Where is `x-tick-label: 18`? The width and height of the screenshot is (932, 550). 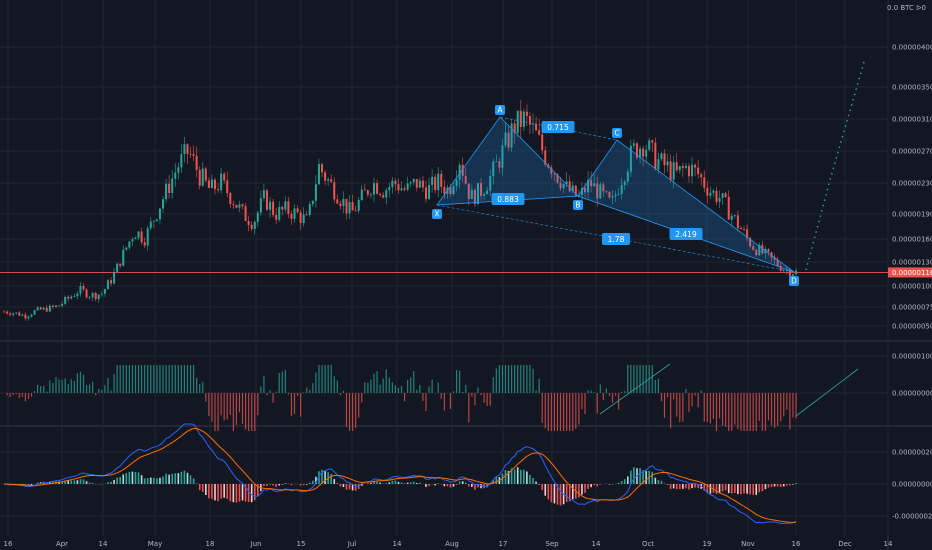
x-tick-label: 18 is located at coordinates (210, 544).